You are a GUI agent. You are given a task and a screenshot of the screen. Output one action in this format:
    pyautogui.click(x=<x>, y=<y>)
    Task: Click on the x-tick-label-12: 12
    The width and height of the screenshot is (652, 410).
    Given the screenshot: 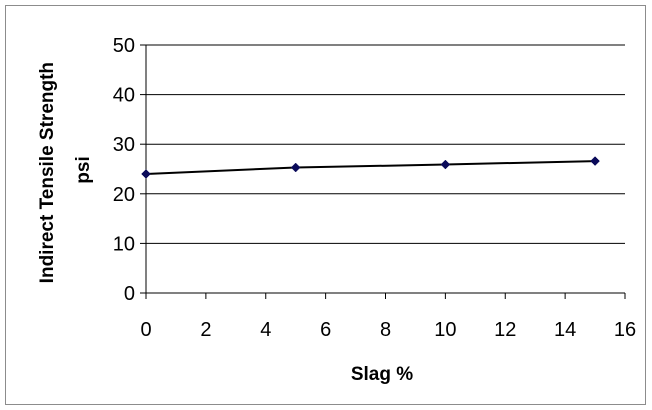 What is the action you would take?
    pyautogui.click(x=505, y=330)
    